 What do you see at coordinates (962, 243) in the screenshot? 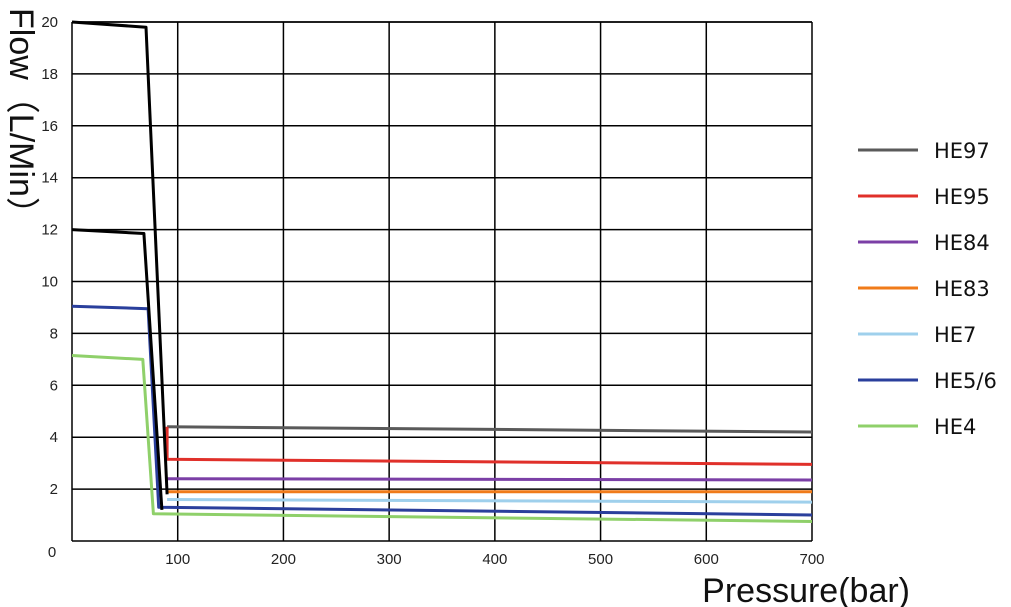
I see `legend-label: HE84` at bounding box center [962, 243].